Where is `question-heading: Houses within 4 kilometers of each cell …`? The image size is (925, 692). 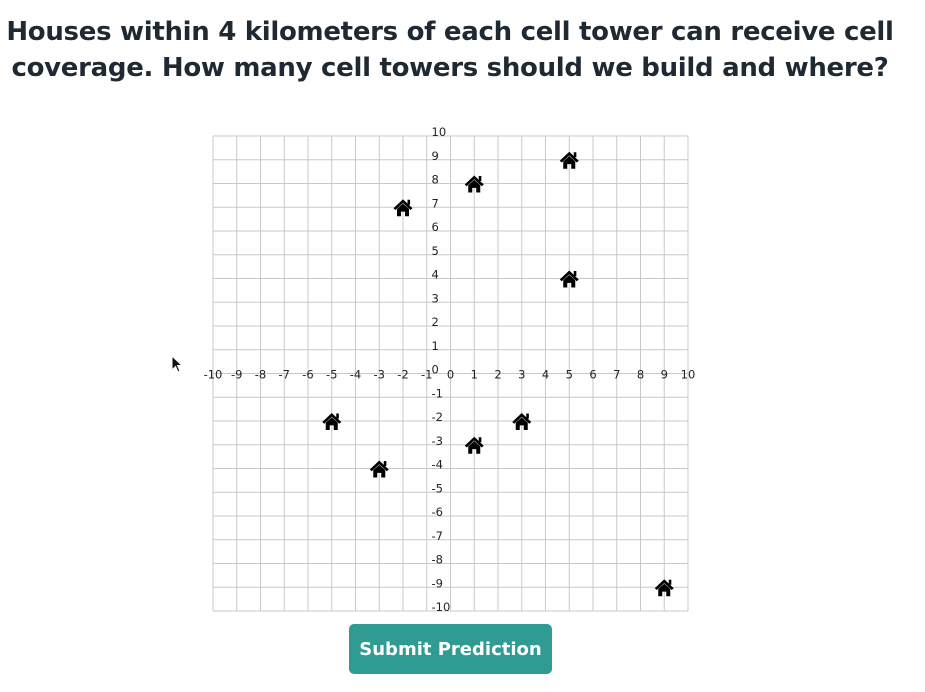
question-heading: Houses within 4 kilometers of each cell … is located at coordinates (450, 50).